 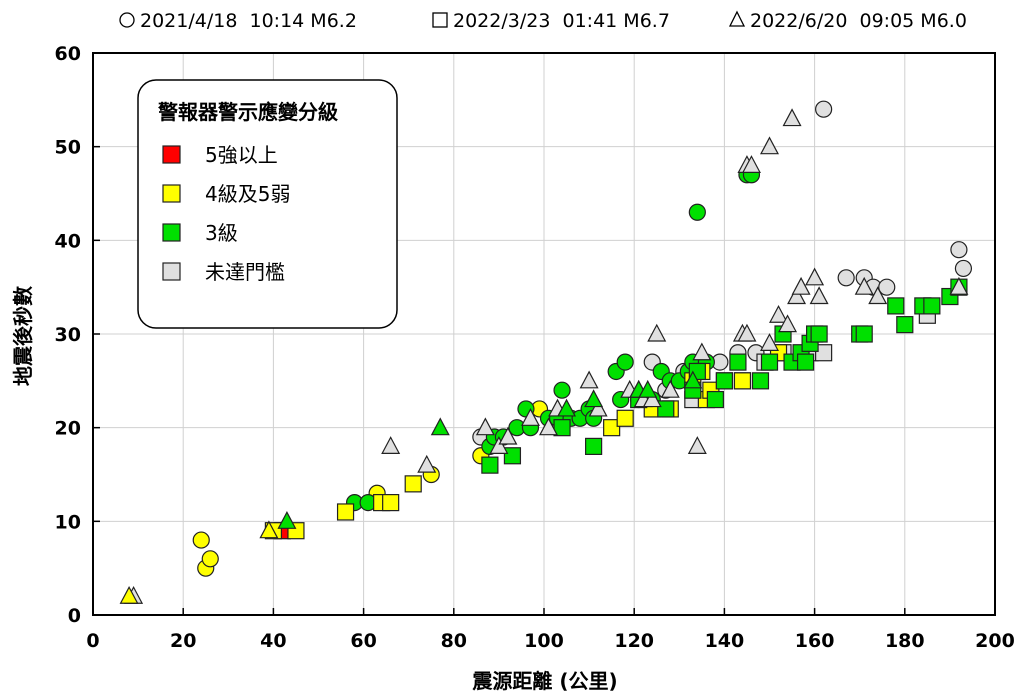 What do you see at coordinates (824, 353) in the screenshot?
I see `square-point-gray` at bounding box center [824, 353].